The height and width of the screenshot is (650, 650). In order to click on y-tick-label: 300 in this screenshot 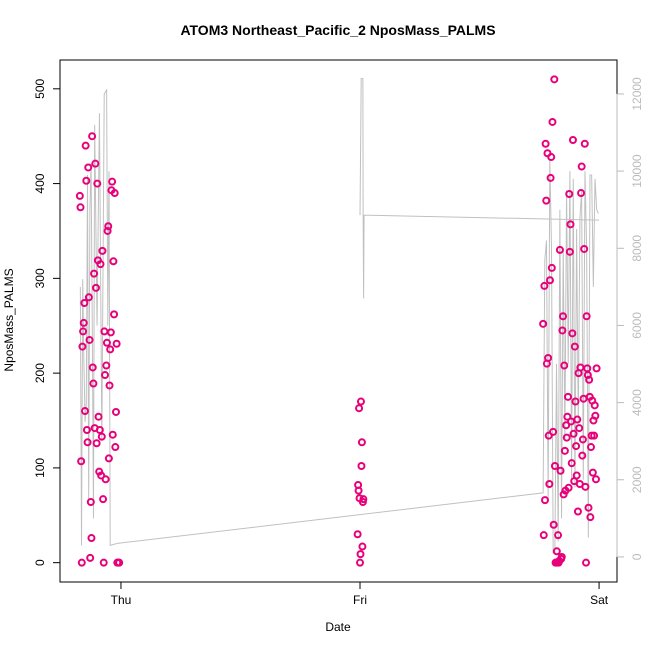, I will do `click(40, 278)`.